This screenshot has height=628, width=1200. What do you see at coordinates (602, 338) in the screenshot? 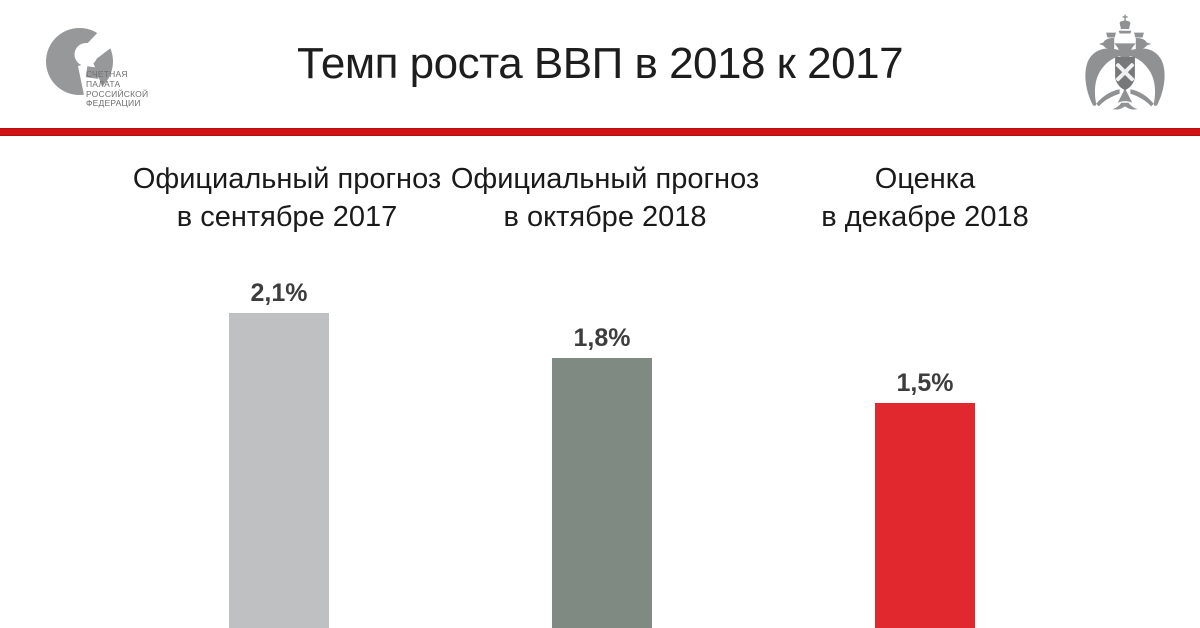
I see `bar-value-label: 1,8%` at bounding box center [602, 338].